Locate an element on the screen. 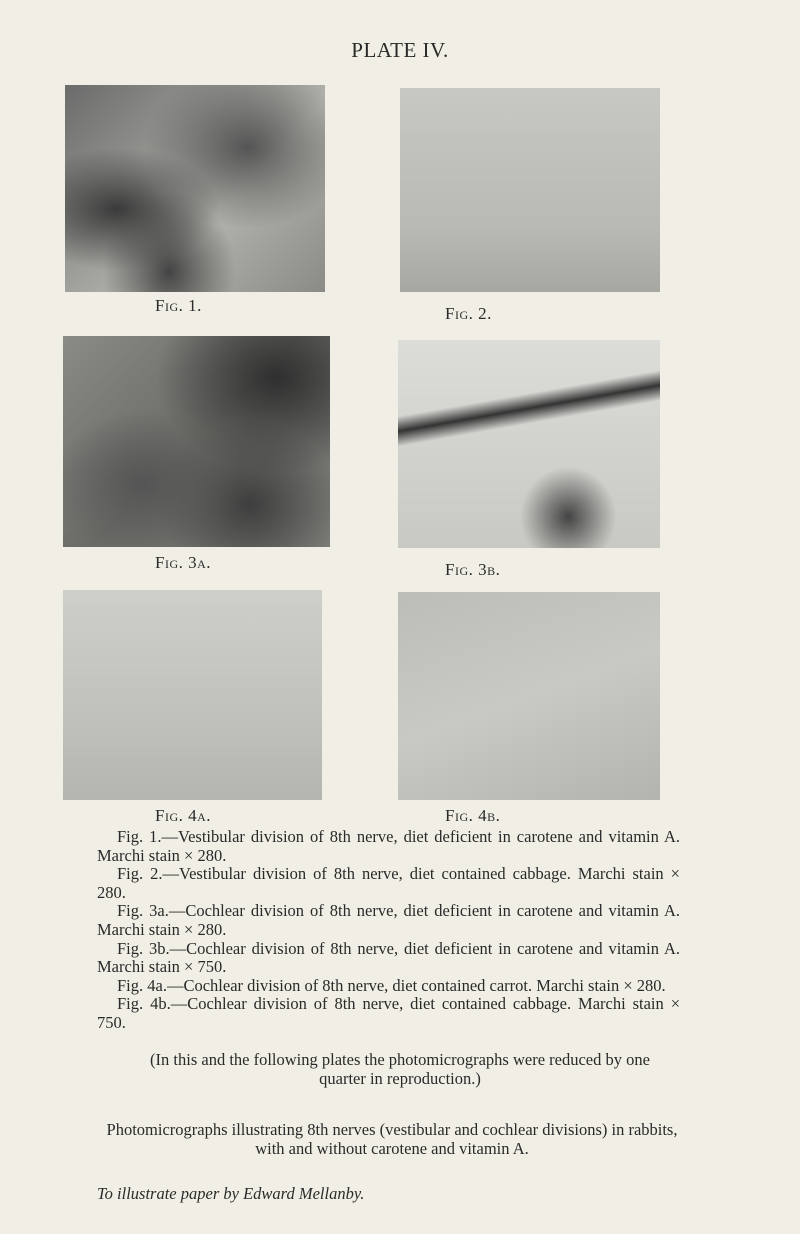 The width and height of the screenshot is (800, 1234). figure-label: Fig. 3b. is located at coordinates (473, 569).